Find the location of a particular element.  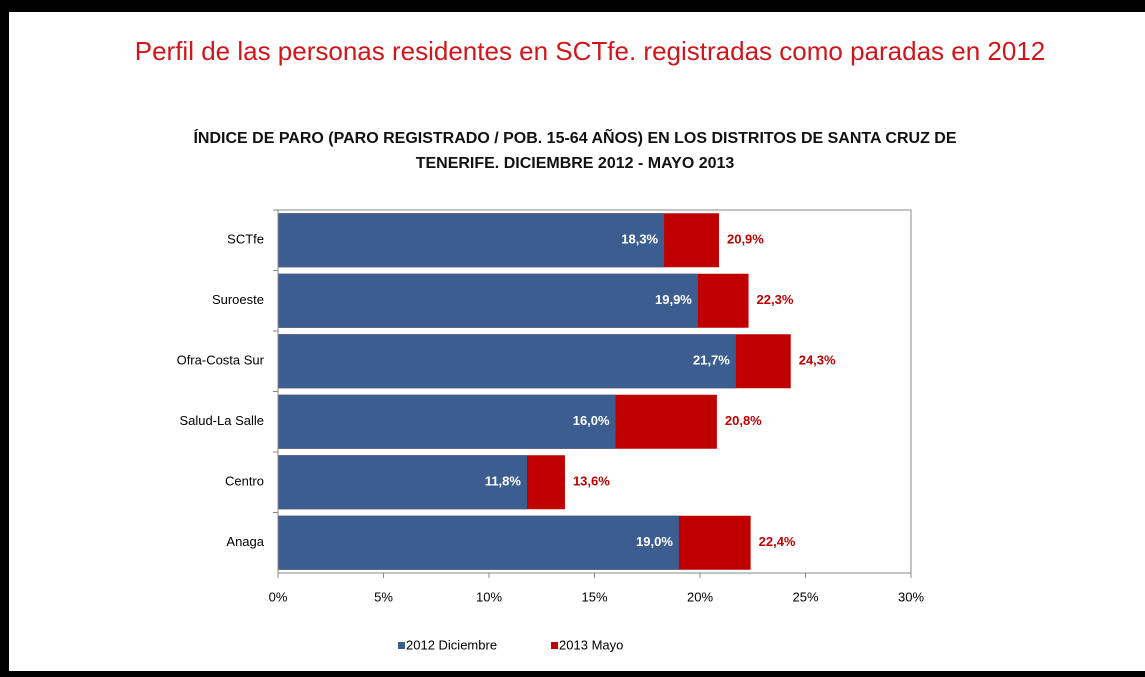

y-tick-label: Suroeste is located at coordinates (238, 299).